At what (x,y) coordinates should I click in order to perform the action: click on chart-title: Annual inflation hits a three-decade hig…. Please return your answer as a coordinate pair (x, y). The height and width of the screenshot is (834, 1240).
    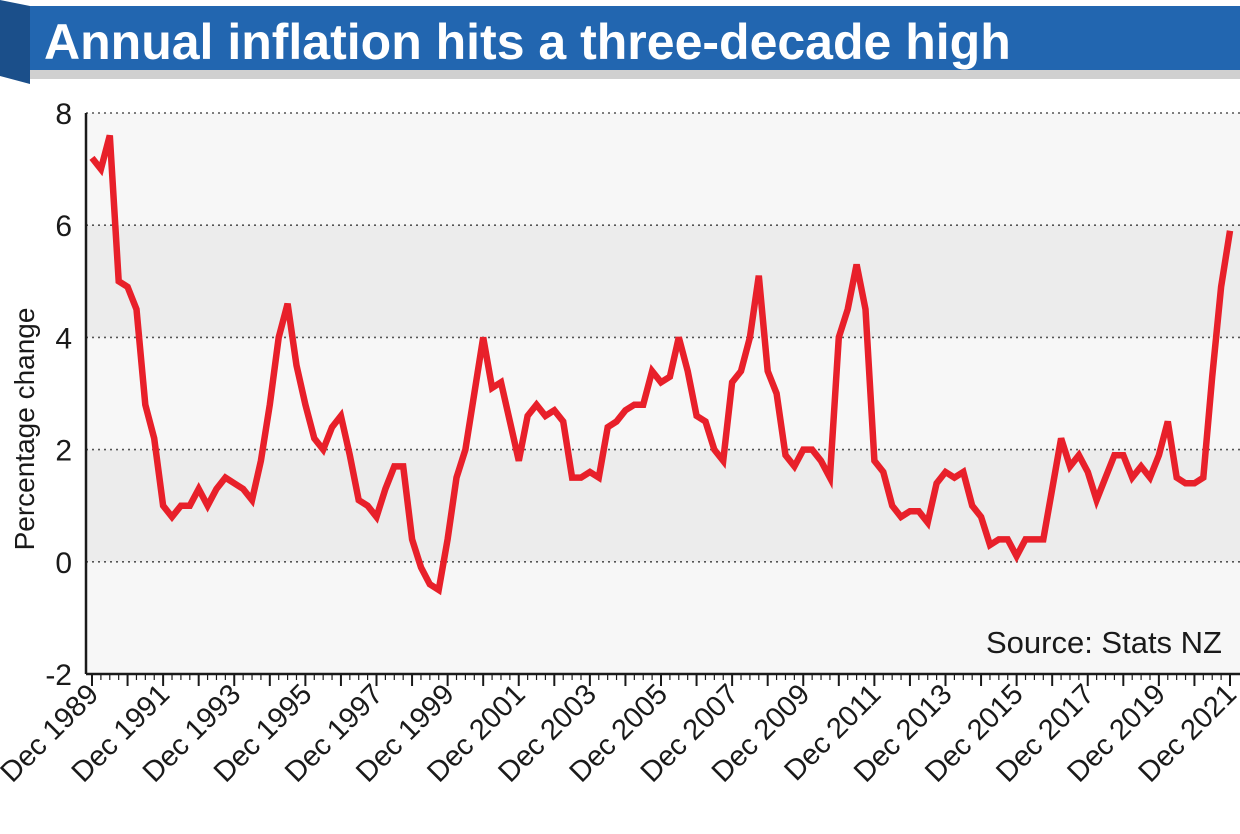
    Looking at the image, I should click on (527, 42).